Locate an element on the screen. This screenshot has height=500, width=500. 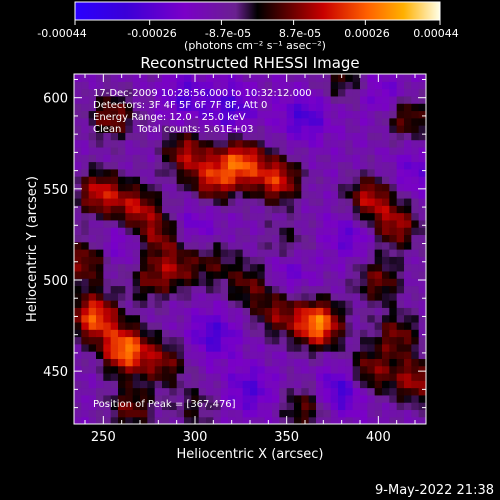
footer-timestamp: 9-May-2022 21:38 is located at coordinates (434, 490).